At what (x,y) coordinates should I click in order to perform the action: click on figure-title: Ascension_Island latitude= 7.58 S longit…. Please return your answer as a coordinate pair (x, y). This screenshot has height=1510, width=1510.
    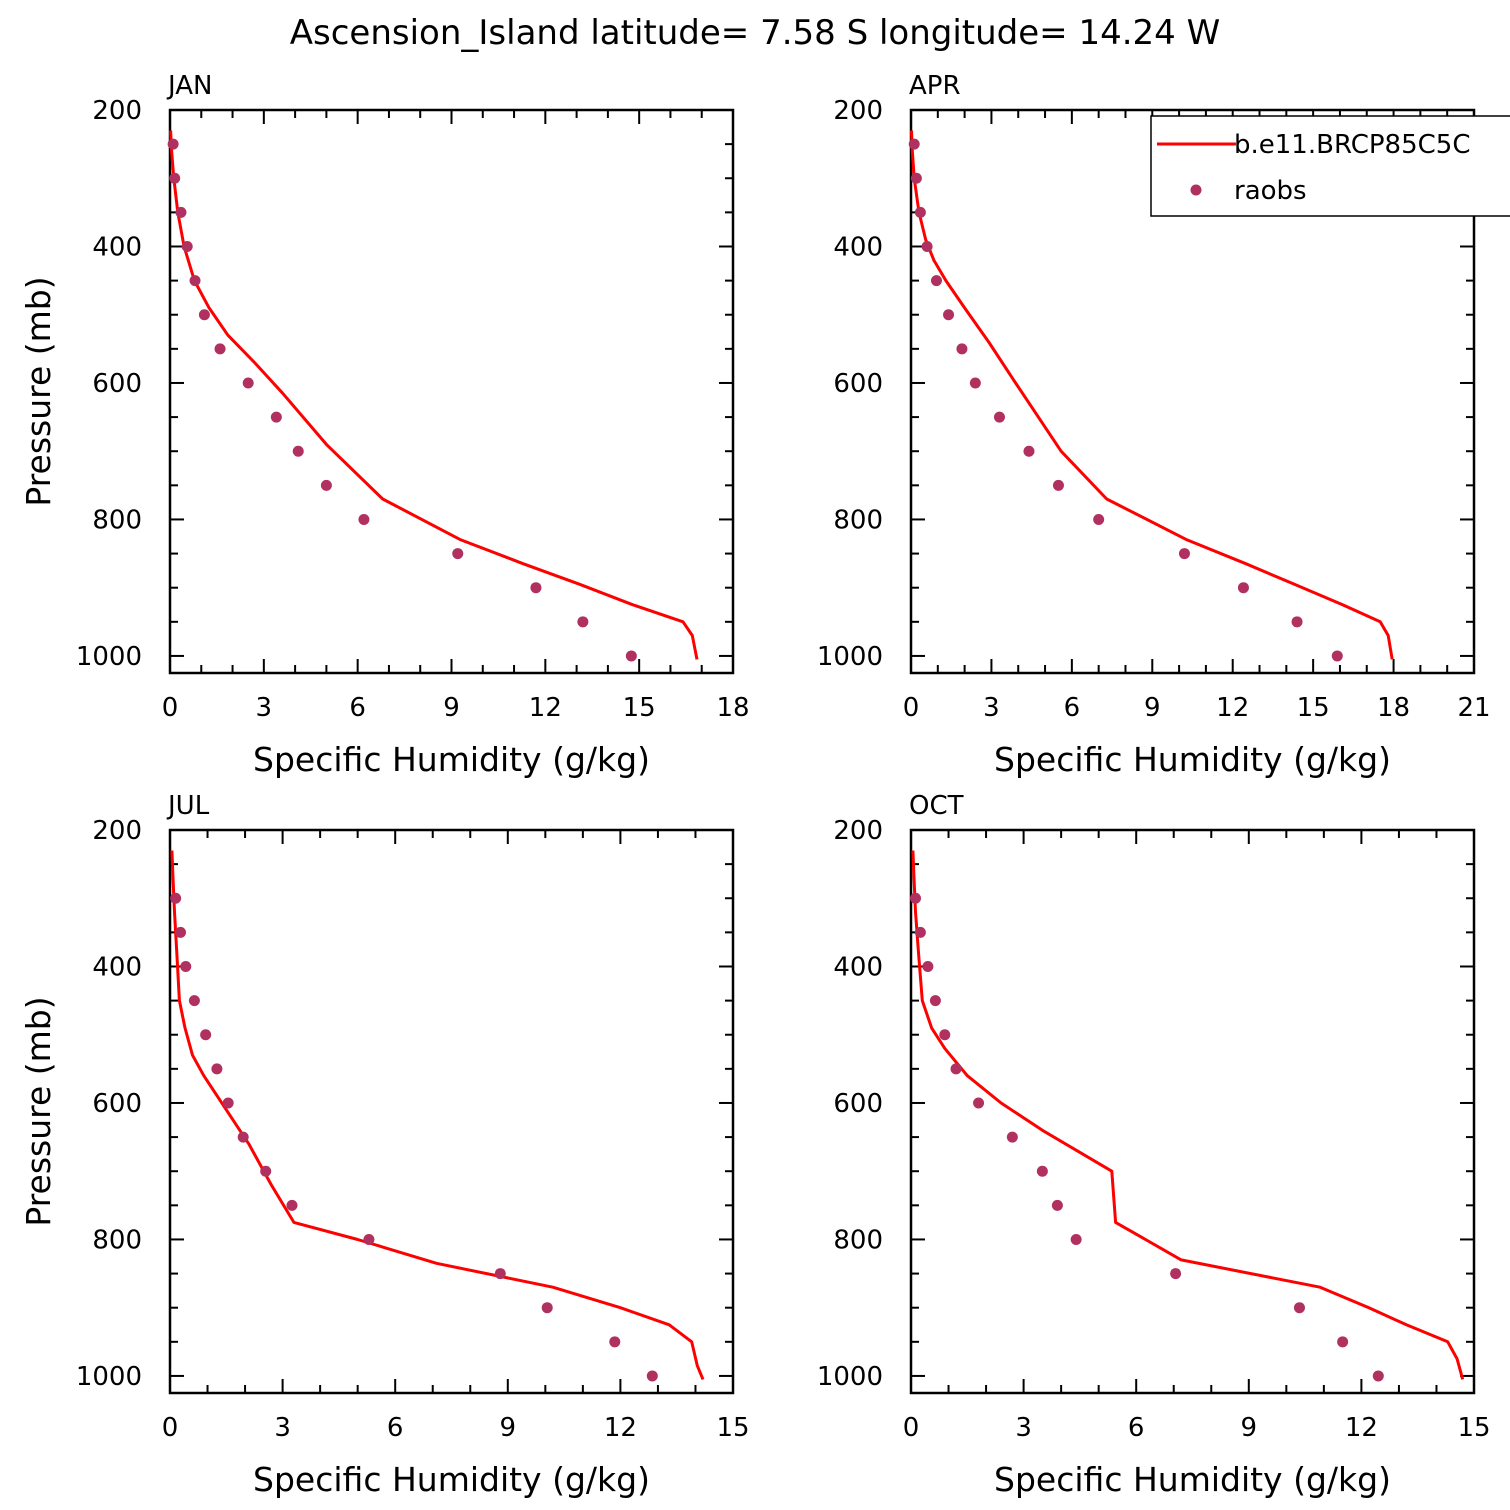
    Looking at the image, I should click on (755, 33).